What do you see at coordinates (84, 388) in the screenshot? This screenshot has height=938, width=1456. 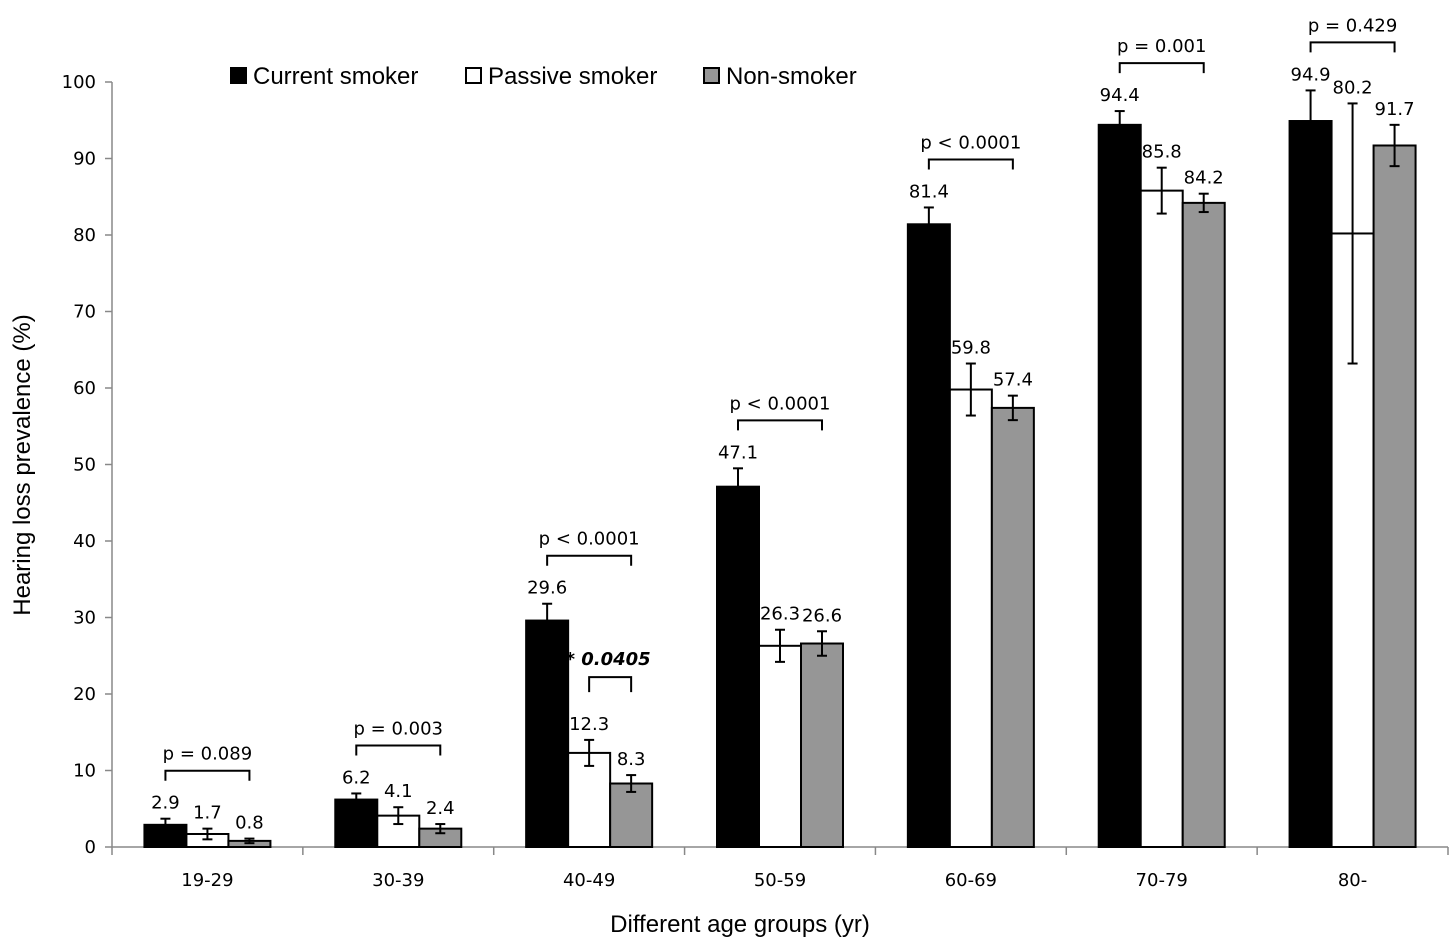 I see `y-tick-label: 60` at bounding box center [84, 388].